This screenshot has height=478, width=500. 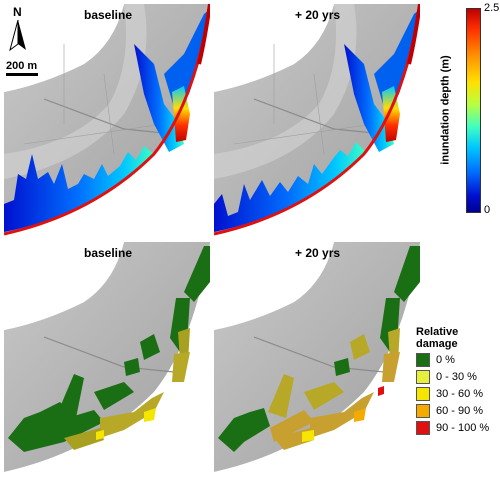 What do you see at coordinates (318, 253) in the screenshot?
I see `panel-title-bottom-right: + 20 yrs` at bounding box center [318, 253].